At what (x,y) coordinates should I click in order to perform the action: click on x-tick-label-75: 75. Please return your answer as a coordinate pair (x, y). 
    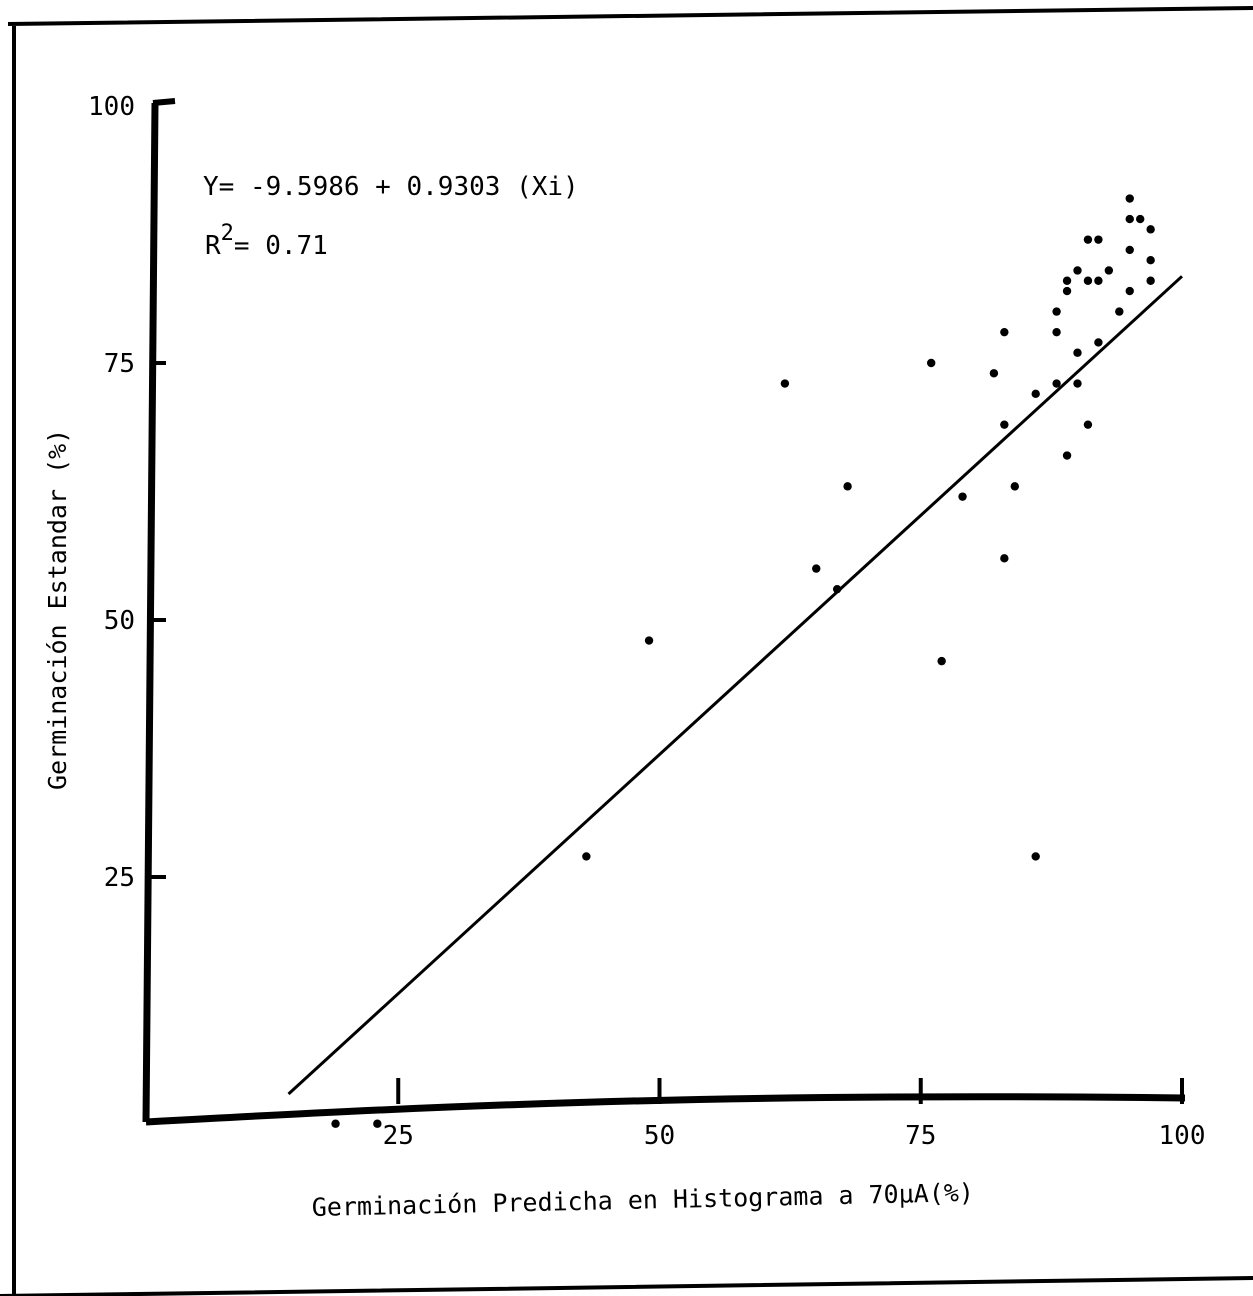
    Looking at the image, I should click on (920, 1136).